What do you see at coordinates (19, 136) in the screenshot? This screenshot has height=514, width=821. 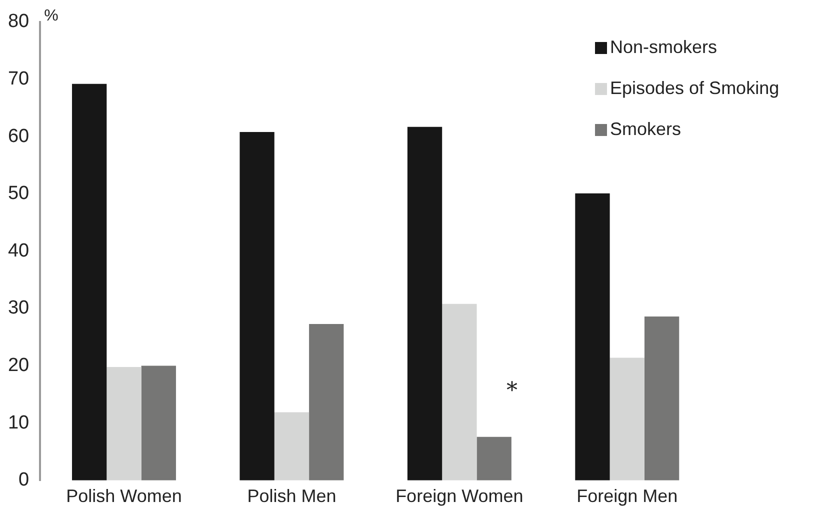 I see `y-tick-label: 60` at bounding box center [19, 136].